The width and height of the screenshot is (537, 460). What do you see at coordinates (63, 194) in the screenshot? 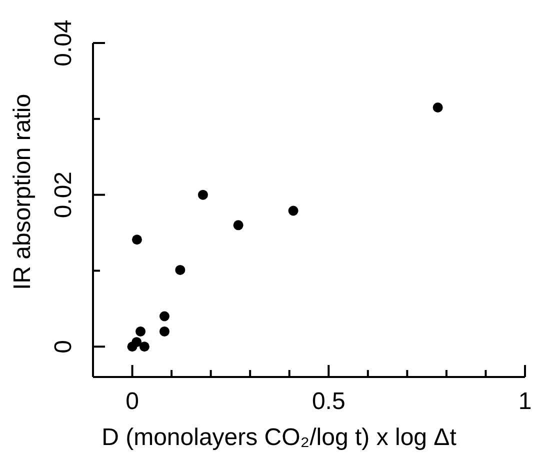
I see `y-tick-label: 0.02` at bounding box center [63, 194].